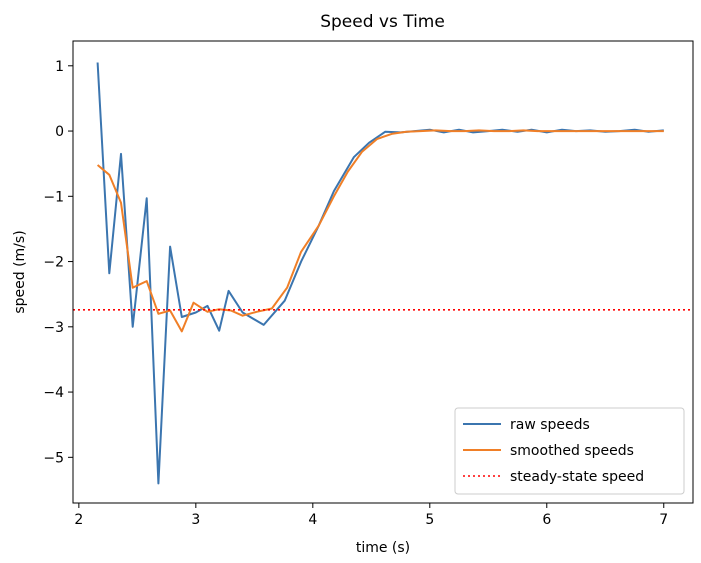 This screenshot has height=563, width=701. What do you see at coordinates (383, 548) in the screenshot?
I see `x-axis-label: time (s)` at bounding box center [383, 548].